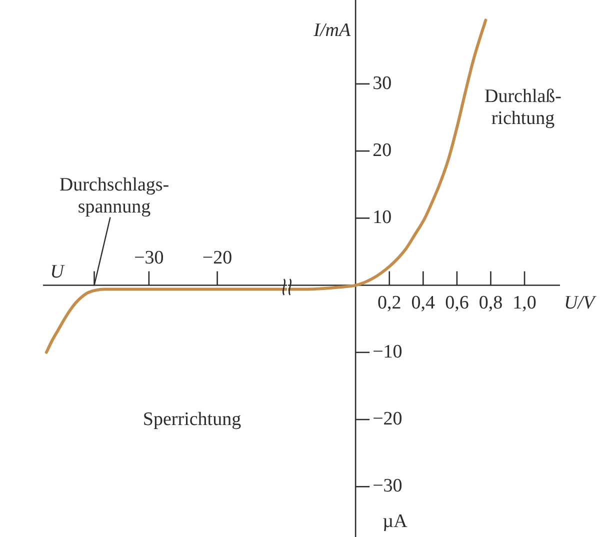 The width and height of the screenshot is (600, 537). What do you see at coordinates (523, 107) in the screenshot?
I see `annotation: Durchlaß- richtung` at bounding box center [523, 107].